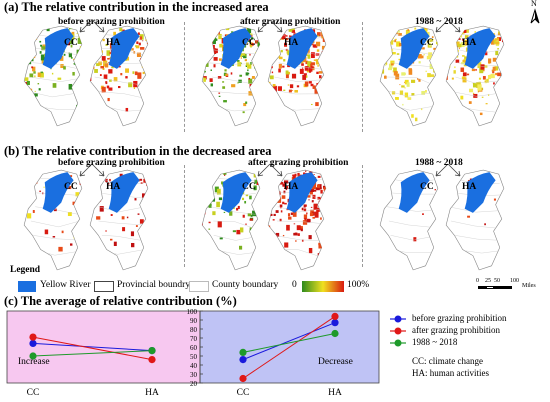  What do you see at coordinates (456, 330) in the screenshot?
I see `legend-series-after: after grazing prohibition` at bounding box center [456, 330].